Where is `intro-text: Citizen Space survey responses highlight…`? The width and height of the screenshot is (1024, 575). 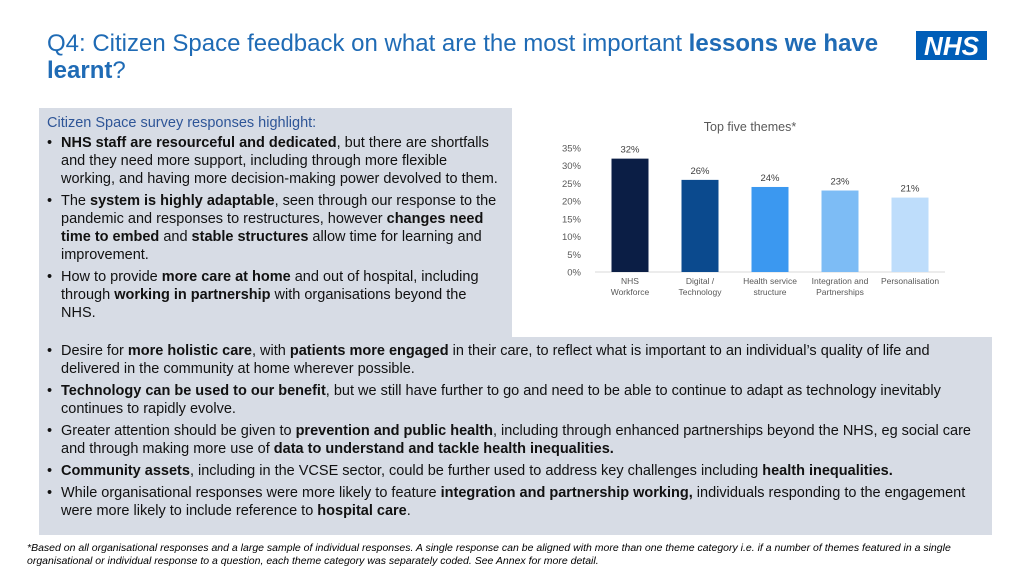 intro-text: Citizen Space survey responses highlight… is located at coordinates (182, 123).